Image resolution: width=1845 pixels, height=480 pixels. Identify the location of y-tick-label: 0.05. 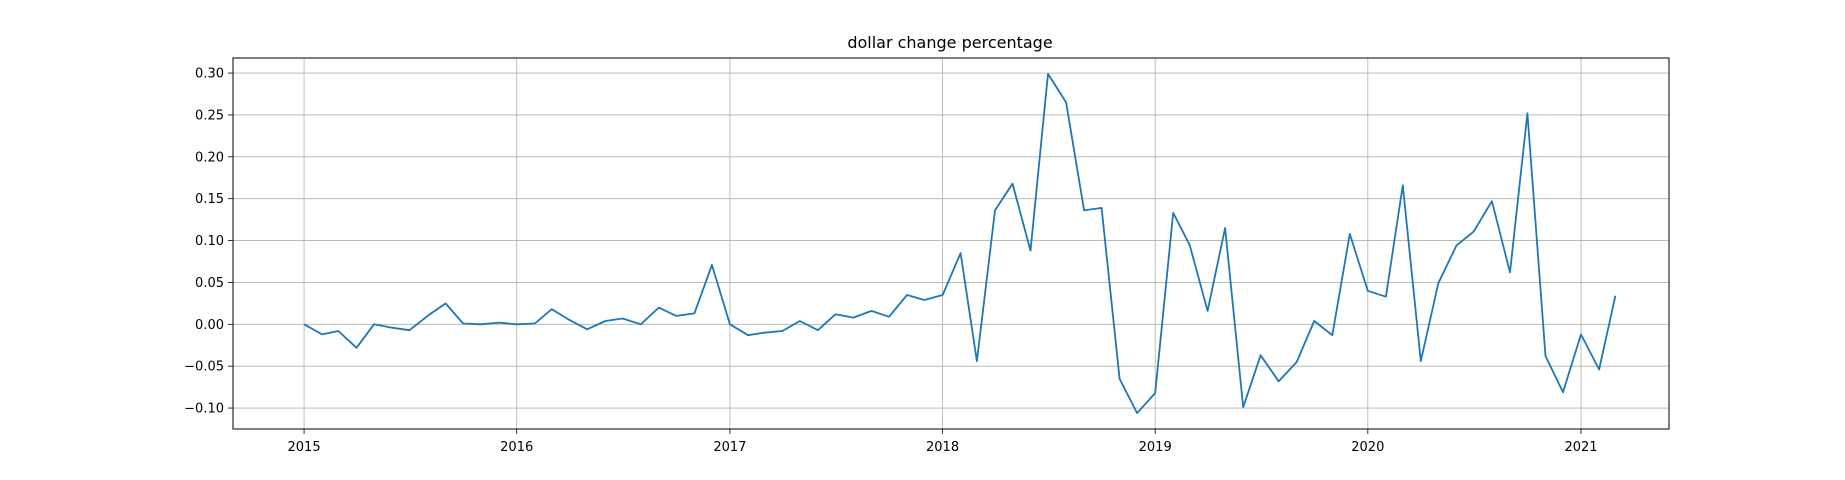
(209, 283).